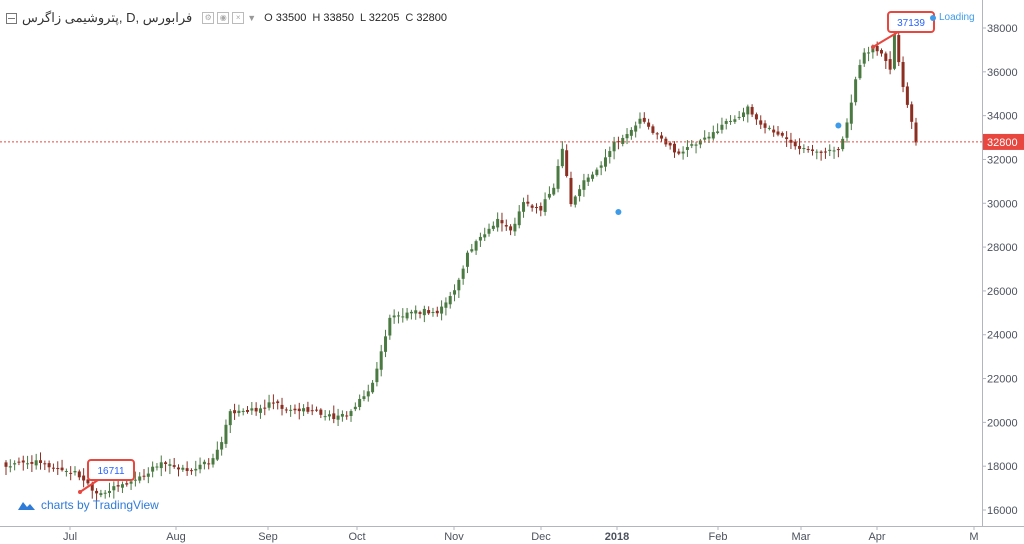 The image size is (1024, 544). I want to click on y-tick-label: 16000, so click(1002, 511).